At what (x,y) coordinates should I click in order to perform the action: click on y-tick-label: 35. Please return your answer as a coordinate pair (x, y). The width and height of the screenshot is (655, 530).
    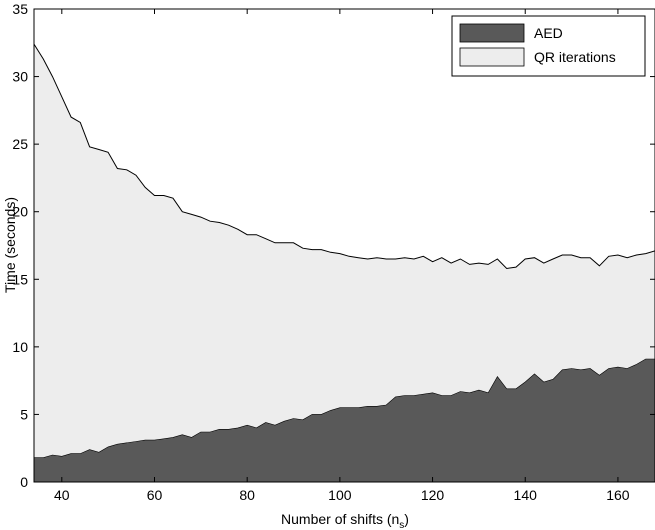
    Looking at the image, I should click on (20, 9).